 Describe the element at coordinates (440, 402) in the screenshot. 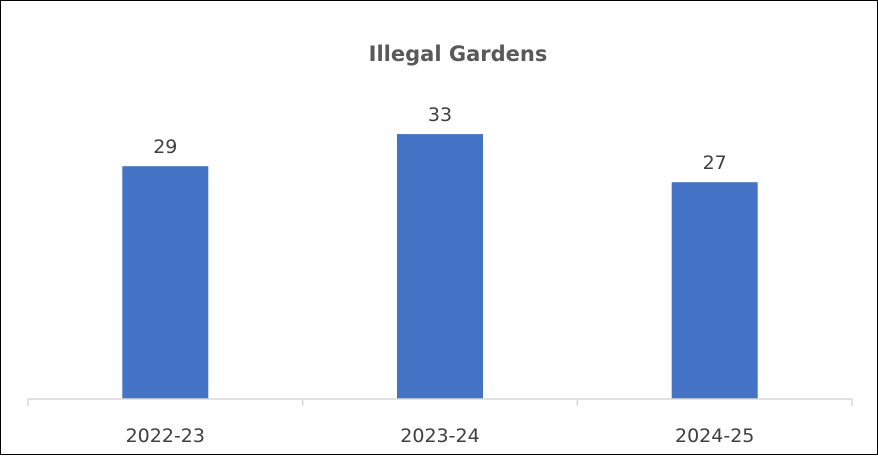

I see `x-axis` at that location.